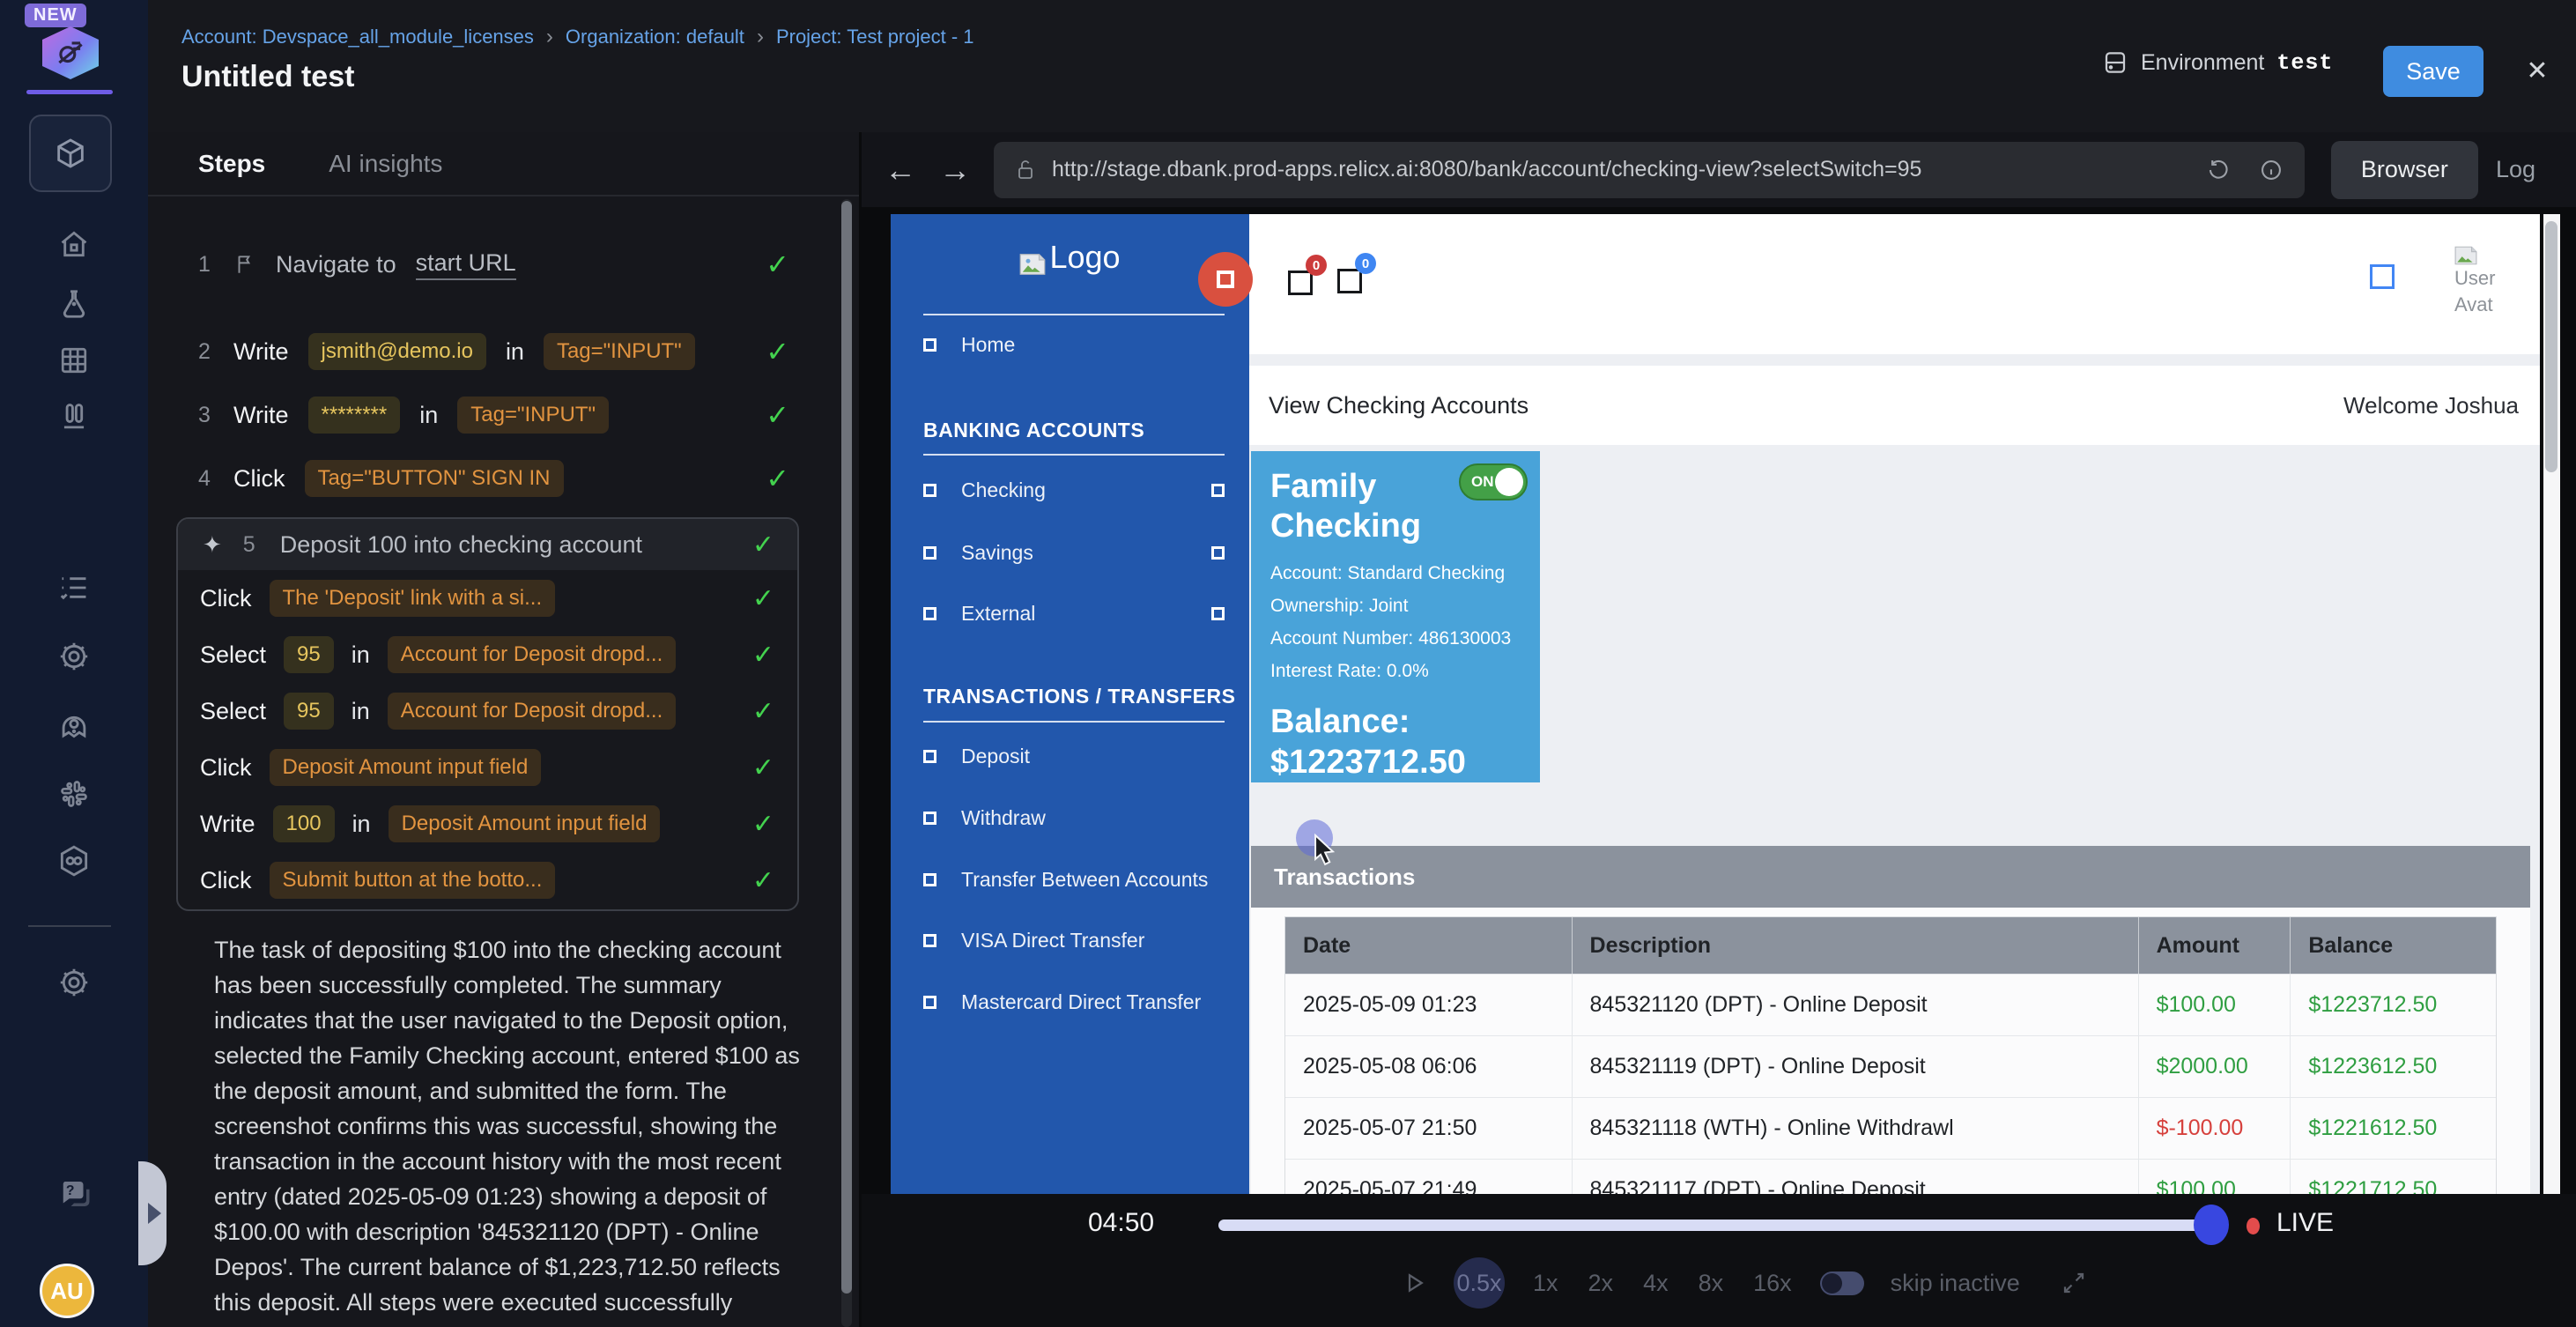 The width and height of the screenshot is (2576, 1327). Describe the element at coordinates (1832, 1283) in the screenshot. I see `toggle-knob` at that location.